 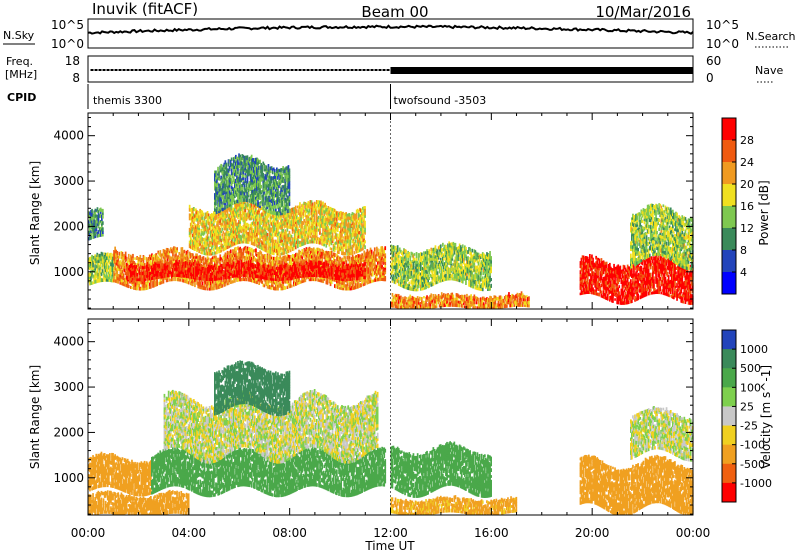 I want to click on beam-title: Beam 00, so click(x=394, y=12).